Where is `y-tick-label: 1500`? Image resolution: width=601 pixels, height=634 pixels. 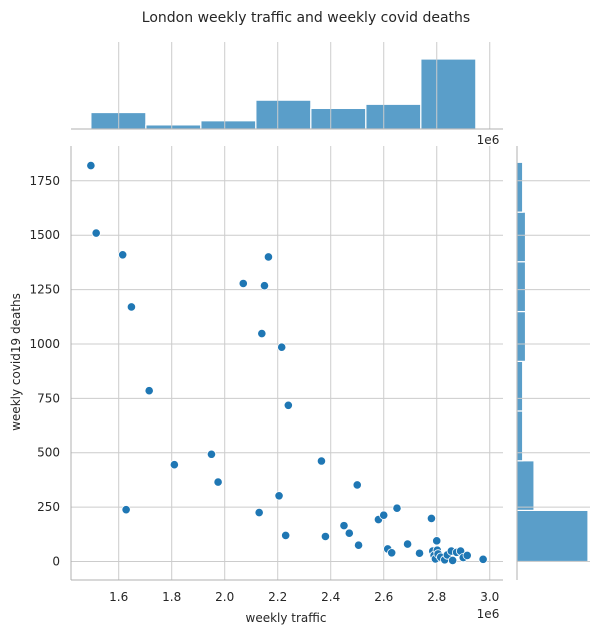 y-tick-label: 1500 is located at coordinates (44, 235).